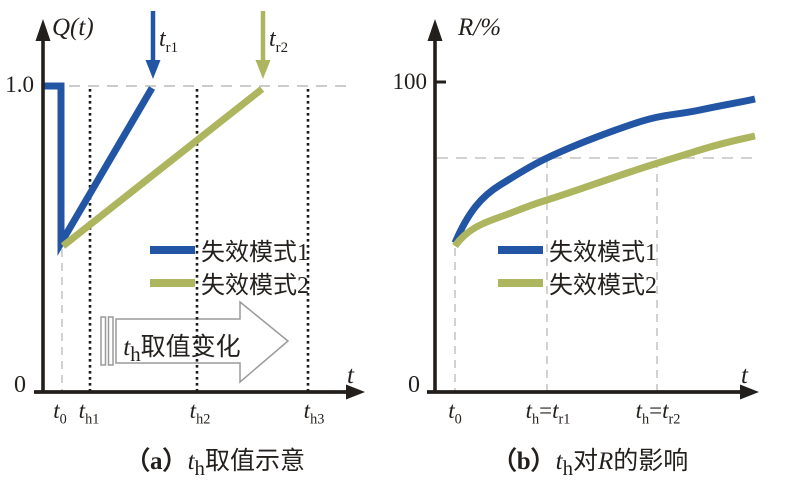 The image size is (786, 484). I want to click on panel-a-ytick-1: 1.0, so click(19, 84).